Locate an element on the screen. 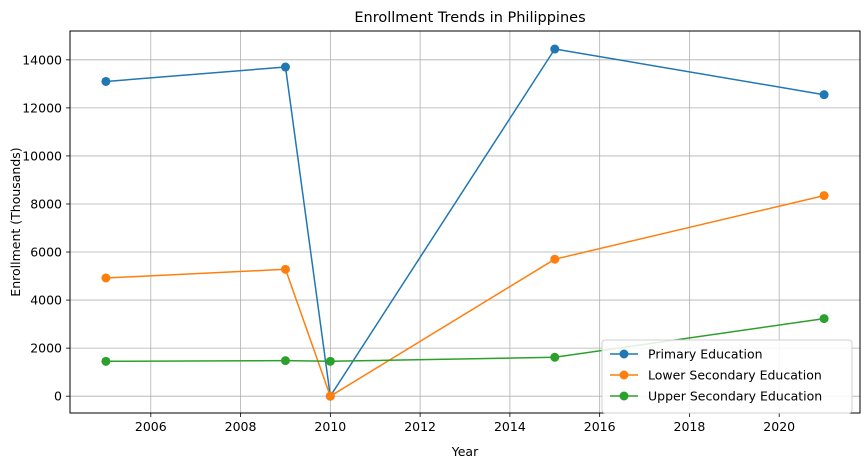 Image resolution: width=868 pixels, height=468 pixels. x-tick-label: 2020 is located at coordinates (779, 426).